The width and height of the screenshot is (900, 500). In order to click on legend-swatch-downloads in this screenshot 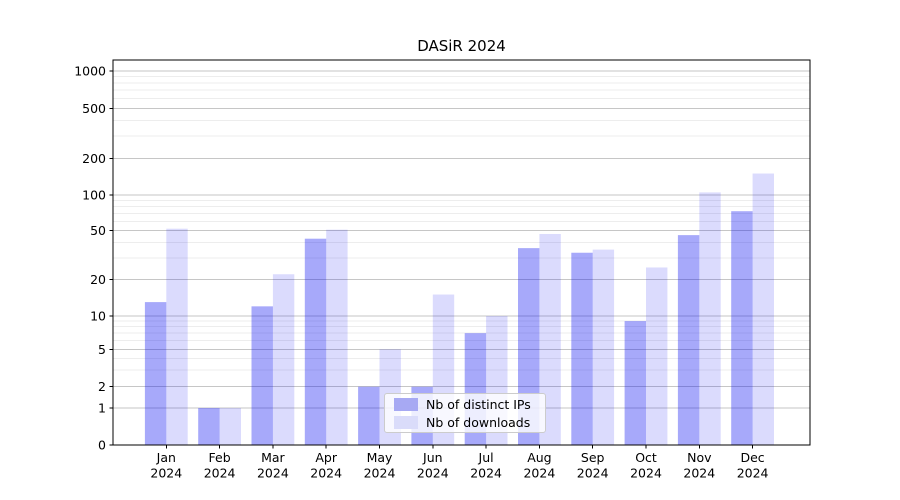, I will do `click(406, 422)`.